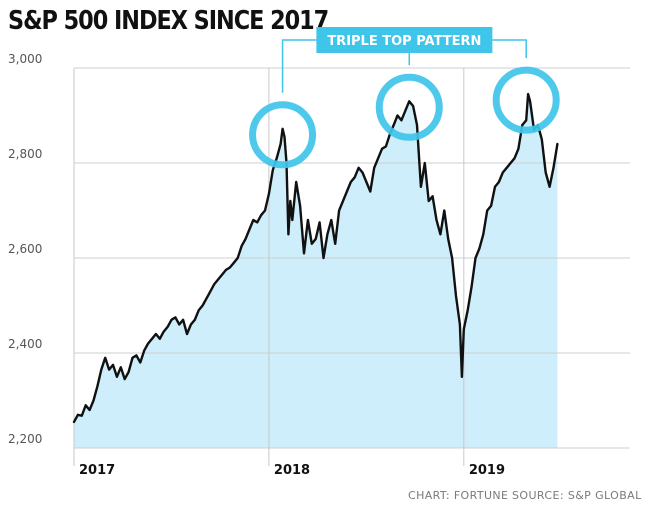 The image size is (656, 514). I want to click on y-tick-label-3: 2,400, so click(25, 344).